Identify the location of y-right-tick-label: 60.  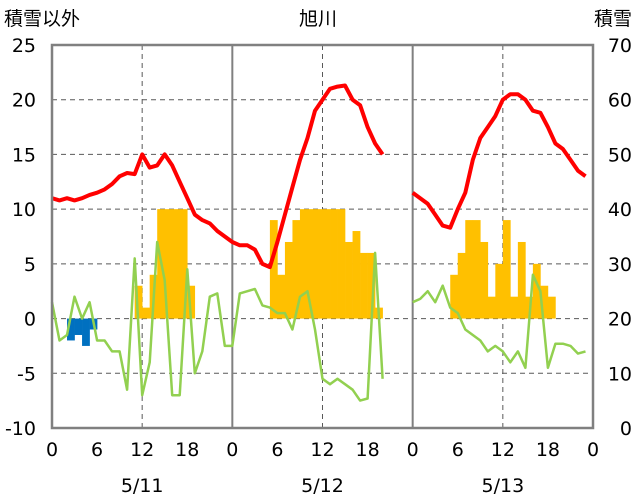
(620, 101).